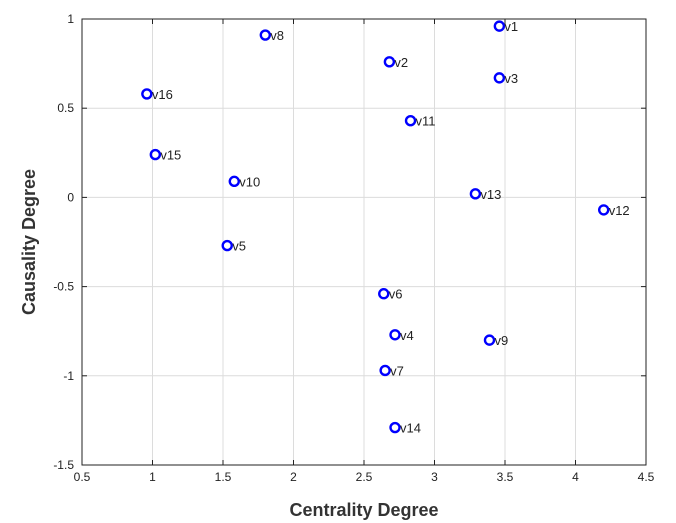  What do you see at coordinates (575, 477) in the screenshot?
I see `x-tick-label: 4` at bounding box center [575, 477].